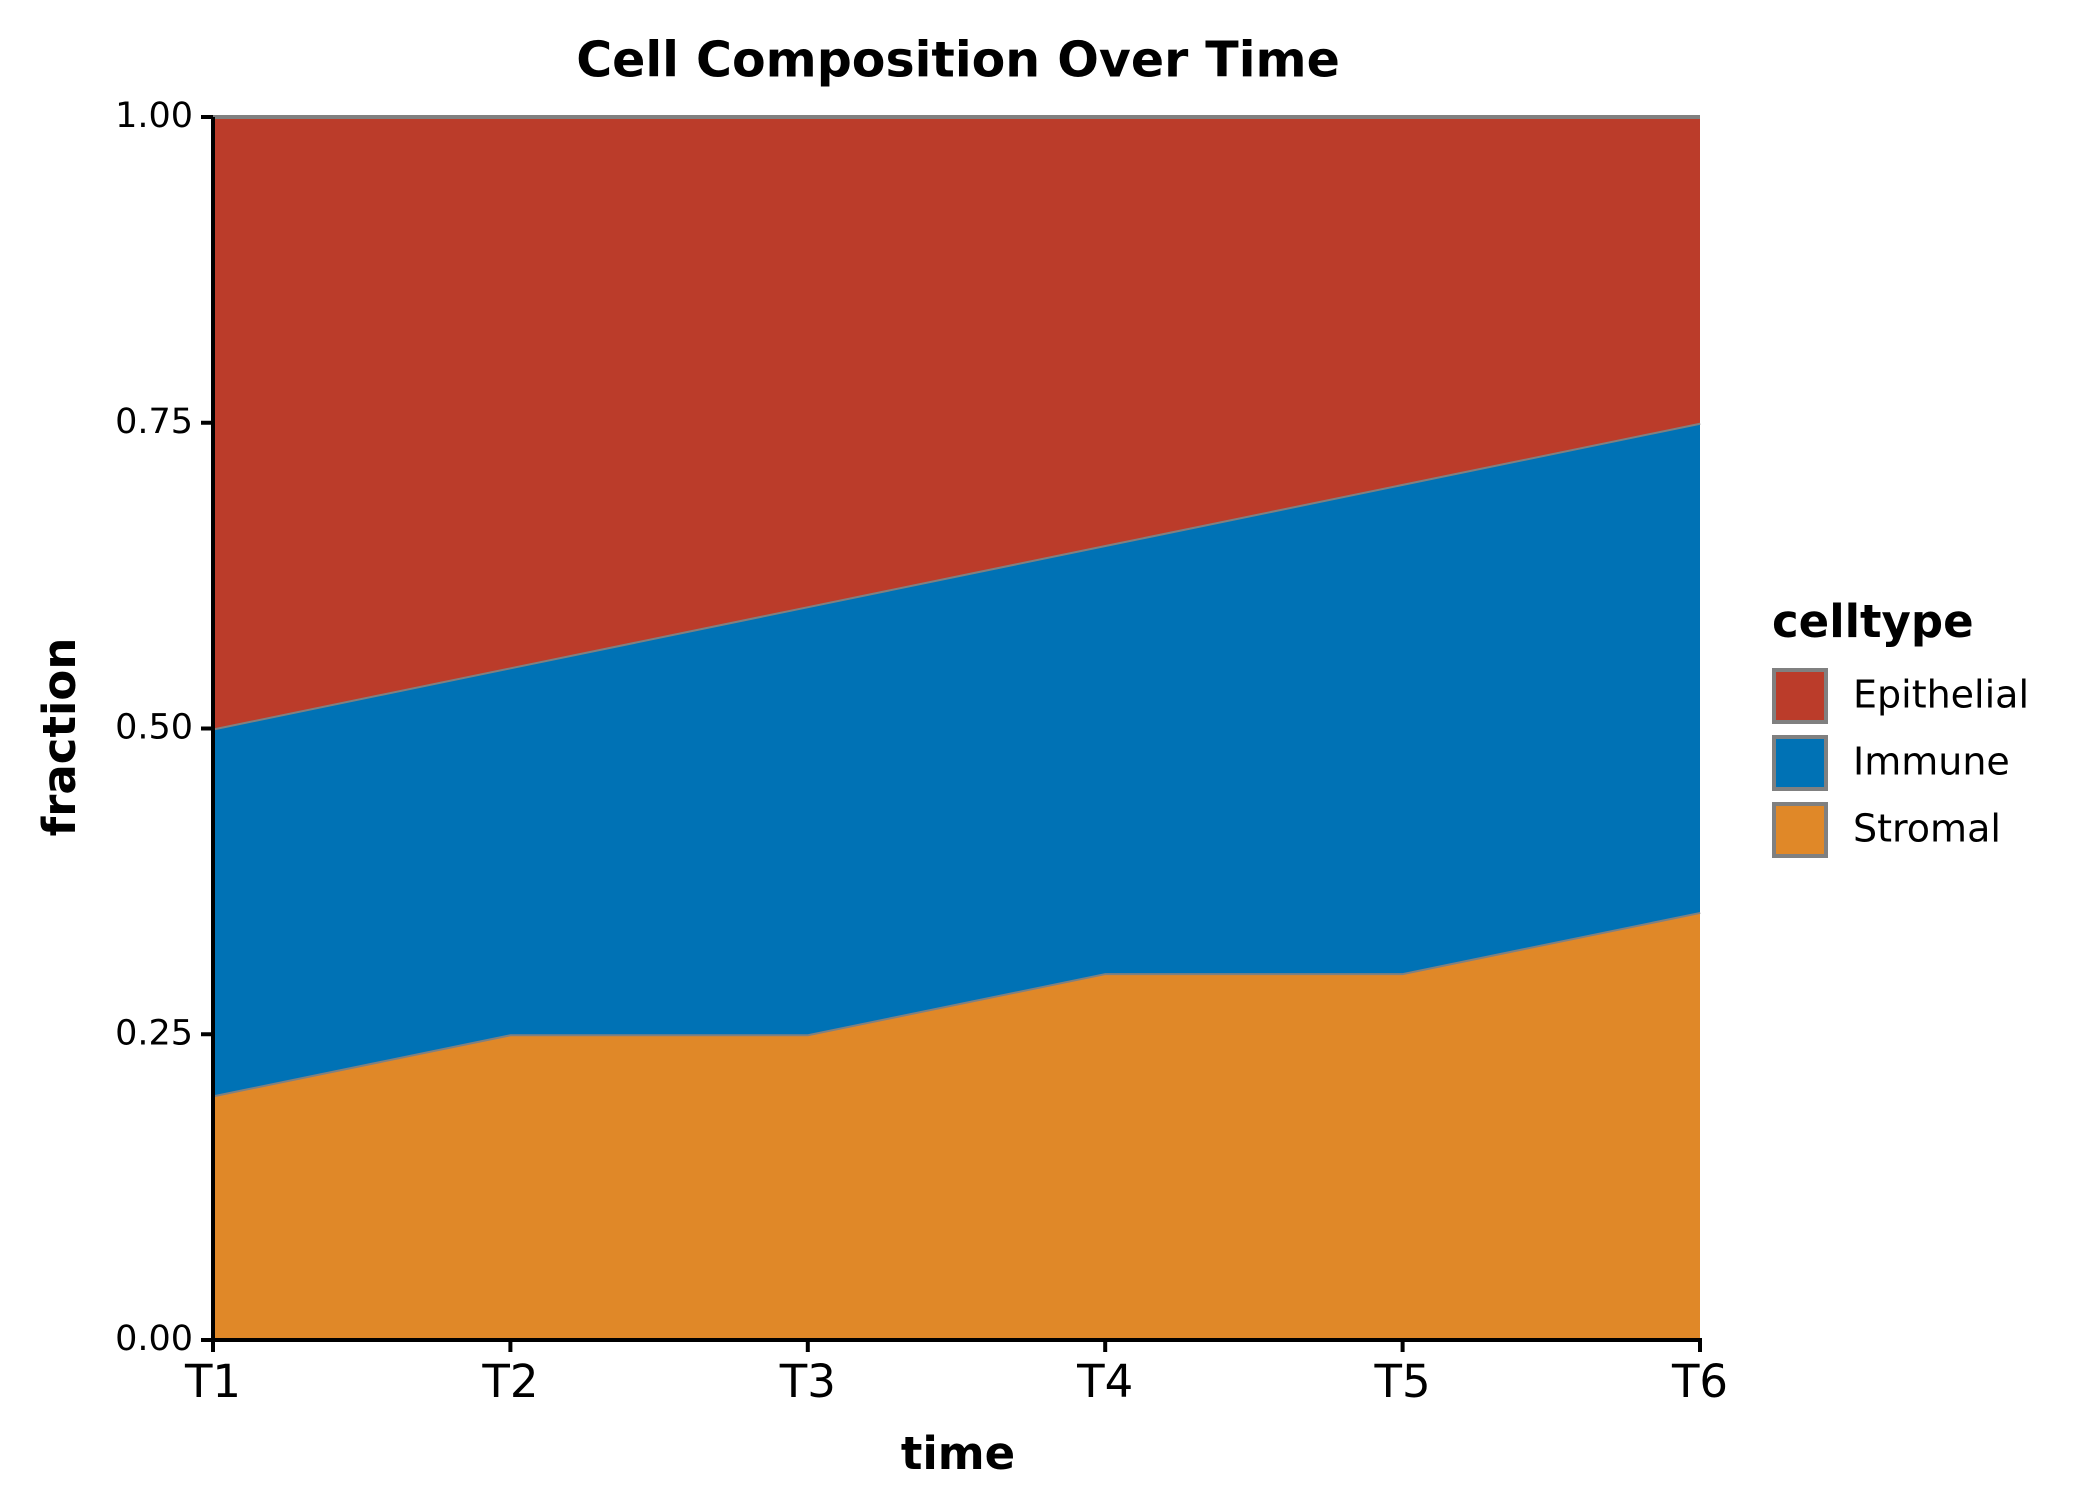 The height and width of the screenshot is (1504, 2100). I want to click on x-tick-label: T4, so click(1104, 1381).